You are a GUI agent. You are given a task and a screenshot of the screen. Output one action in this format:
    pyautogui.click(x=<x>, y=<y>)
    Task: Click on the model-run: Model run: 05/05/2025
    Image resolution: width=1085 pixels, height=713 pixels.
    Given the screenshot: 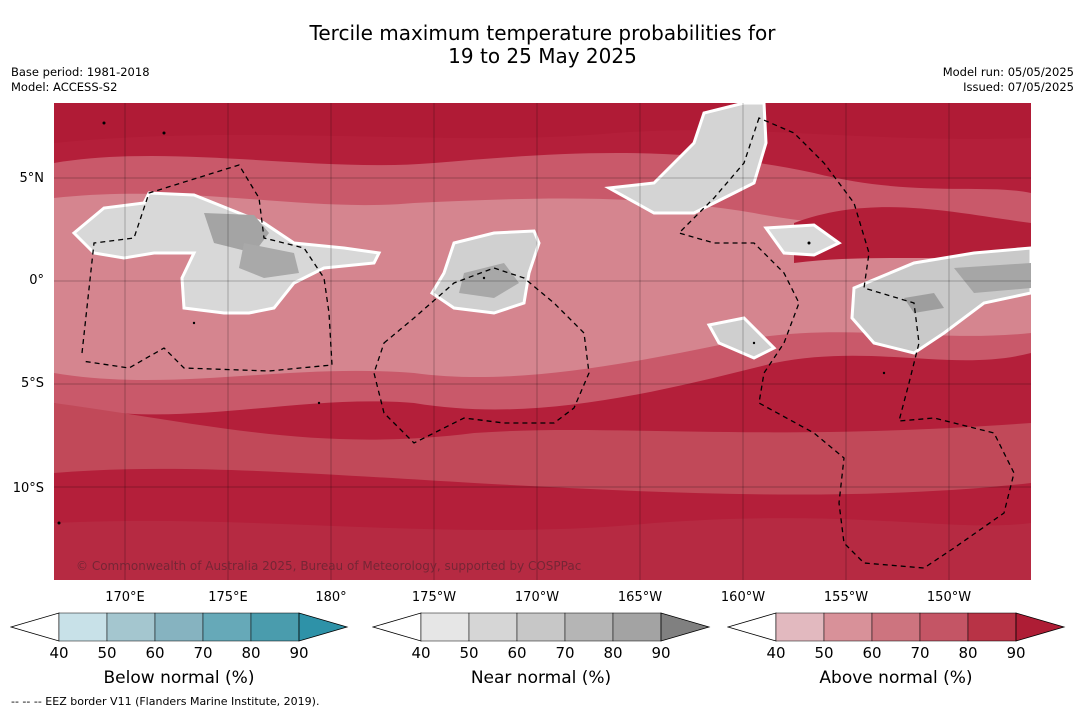 What is the action you would take?
    pyautogui.click(x=1008, y=72)
    